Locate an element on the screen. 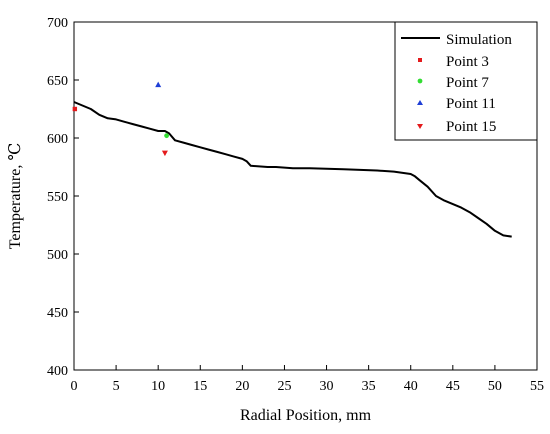  legend-label-simulation: Simulation is located at coordinates (479, 40).